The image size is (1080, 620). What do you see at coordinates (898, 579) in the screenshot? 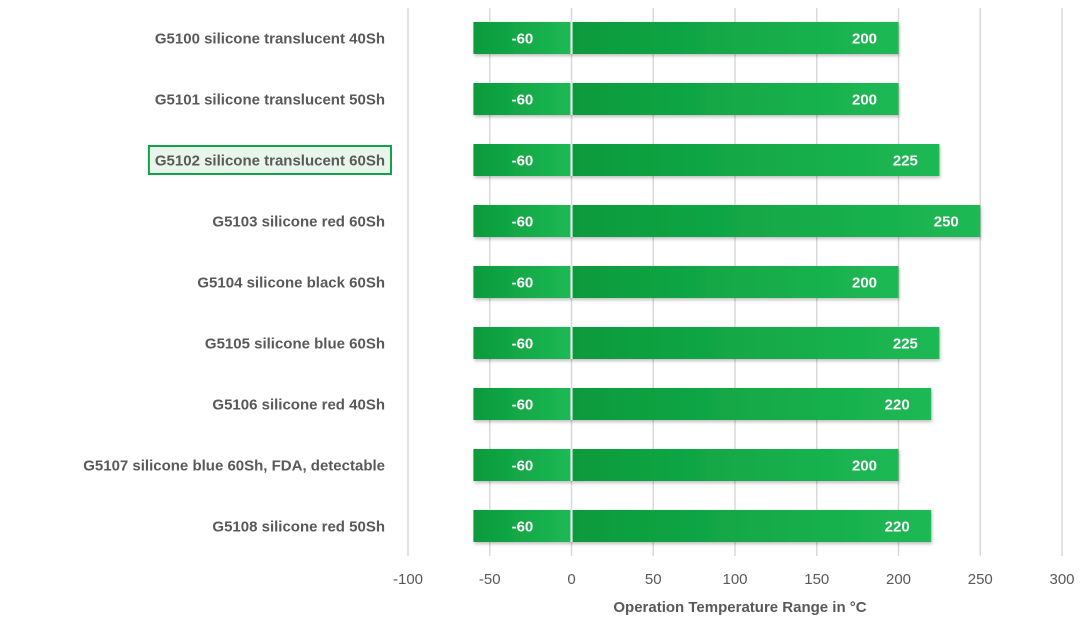
I see `x-tick-label: 200` at bounding box center [898, 579].